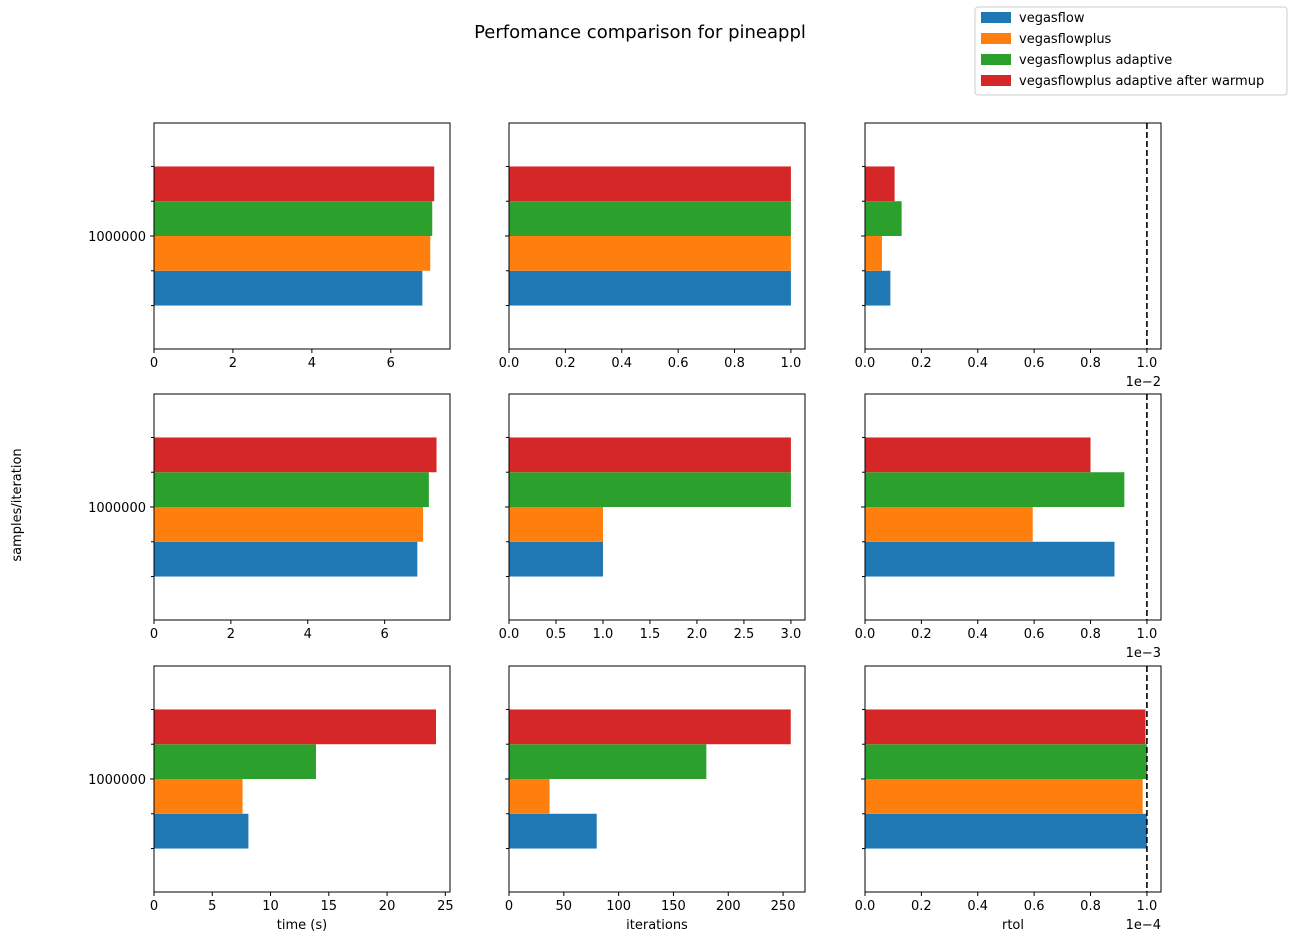  I want to click on legend-label: vegasflowplus adaptive after warmup, so click(1141, 81).